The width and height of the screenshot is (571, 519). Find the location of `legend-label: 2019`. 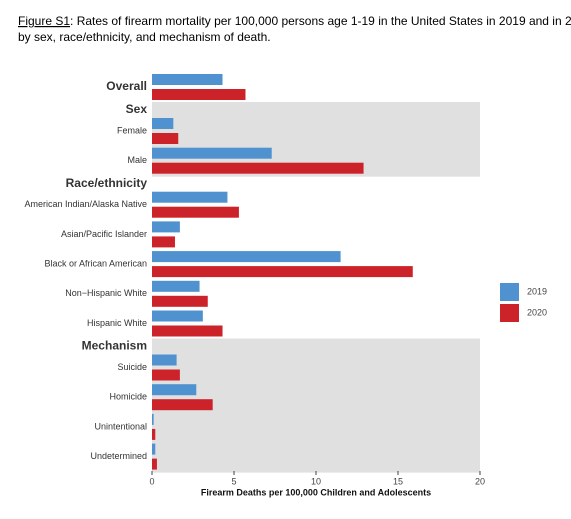

legend-label: 2019 is located at coordinates (537, 291).